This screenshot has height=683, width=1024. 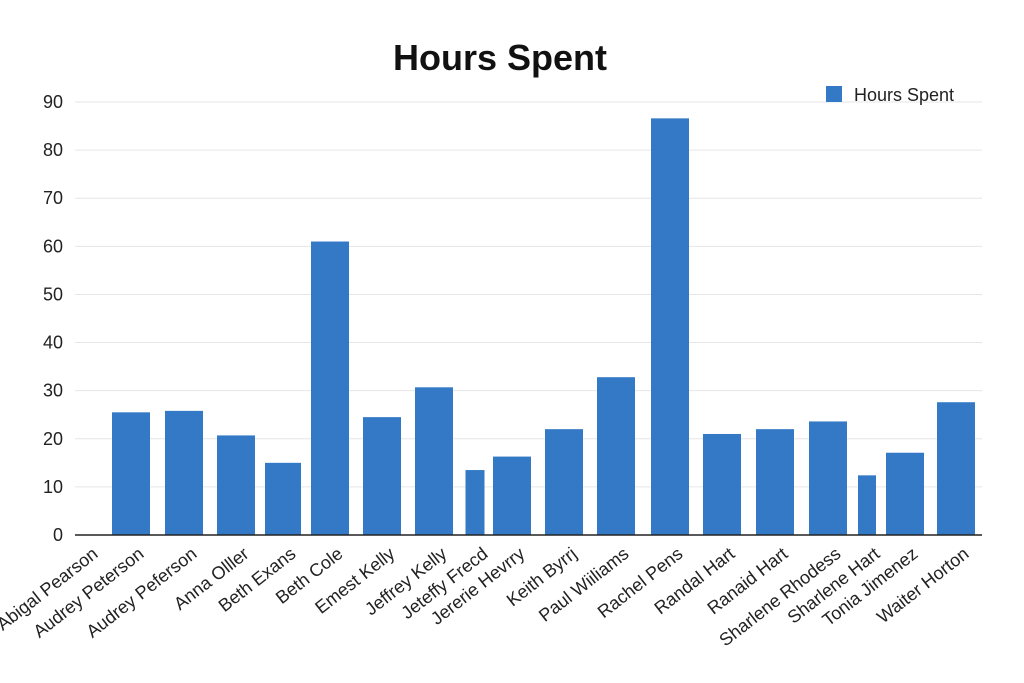 I want to click on x-tick-label: Waiter Horton, so click(x=922, y=585).